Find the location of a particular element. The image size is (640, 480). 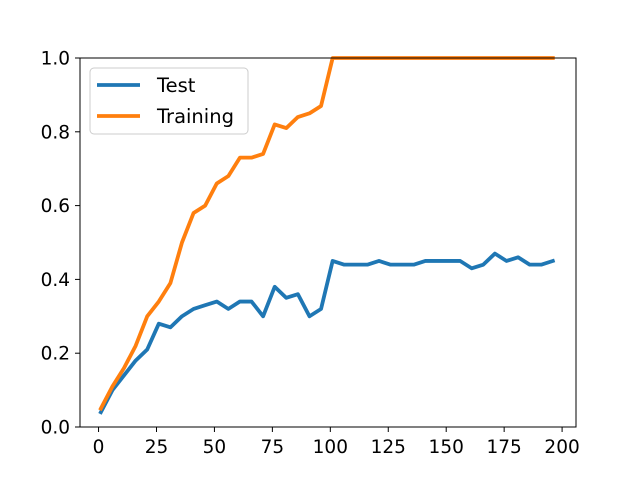

legend: Test Training is located at coordinates (169, 101).